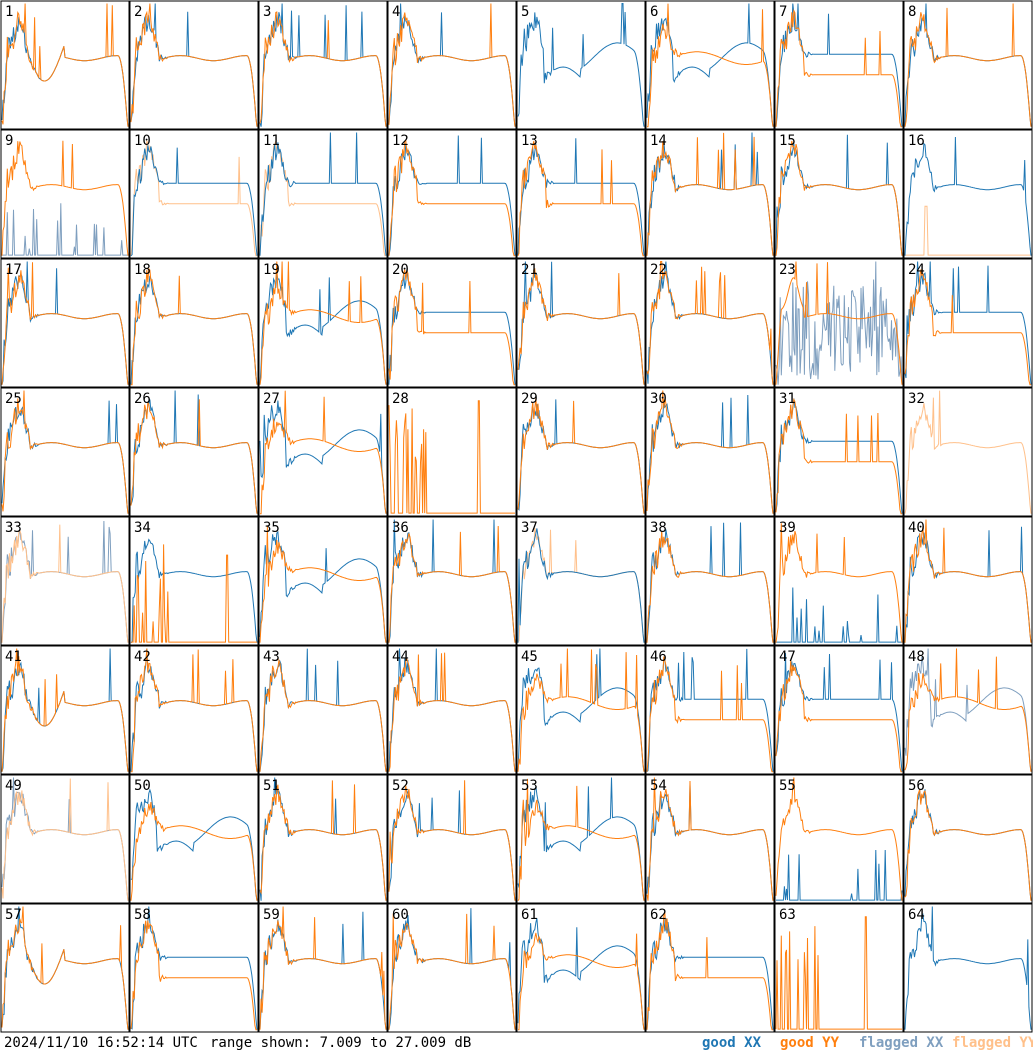 Image resolution: width=1033 pixels, height=1053 pixels. I want to click on panel: 13, so click(581, 194).